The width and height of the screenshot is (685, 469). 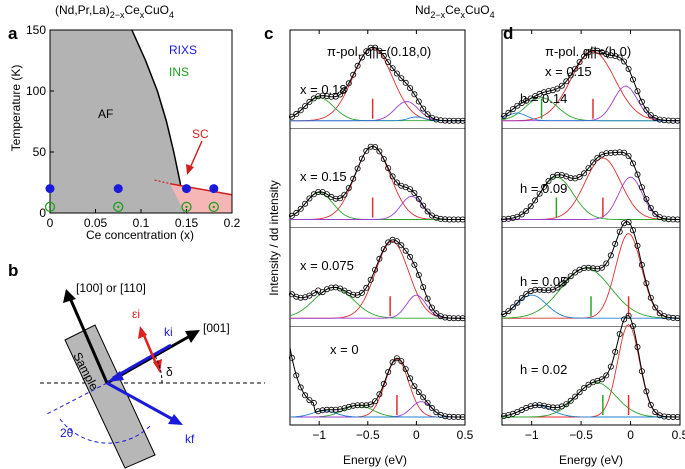 What do you see at coordinates (201, 189) in the screenshot?
I see `sc-boundary-line` at bounding box center [201, 189].